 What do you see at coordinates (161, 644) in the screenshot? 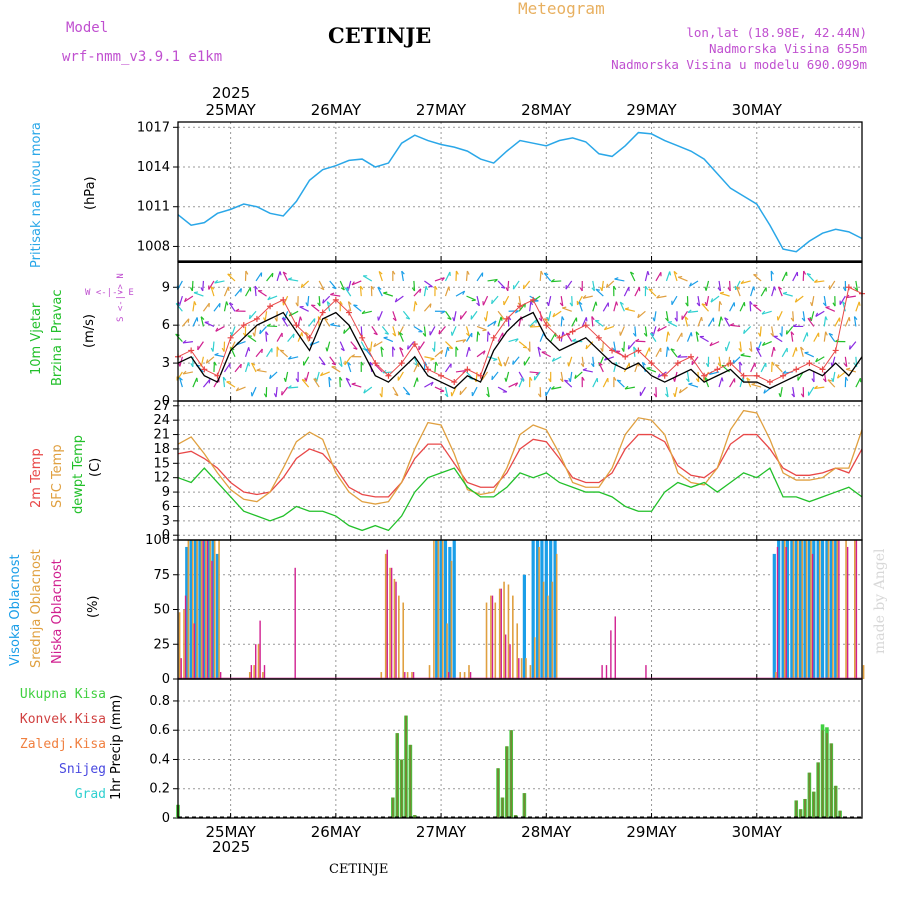
I see `cloud-ytick-label: 25` at bounding box center [161, 644].